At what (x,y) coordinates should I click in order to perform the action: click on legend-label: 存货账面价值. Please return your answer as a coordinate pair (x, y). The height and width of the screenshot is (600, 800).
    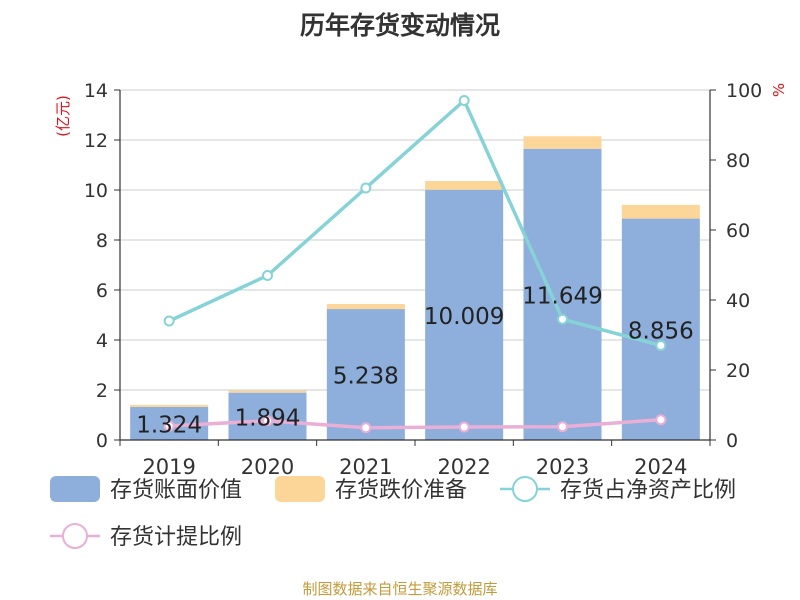
    Looking at the image, I should click on (176, 490).